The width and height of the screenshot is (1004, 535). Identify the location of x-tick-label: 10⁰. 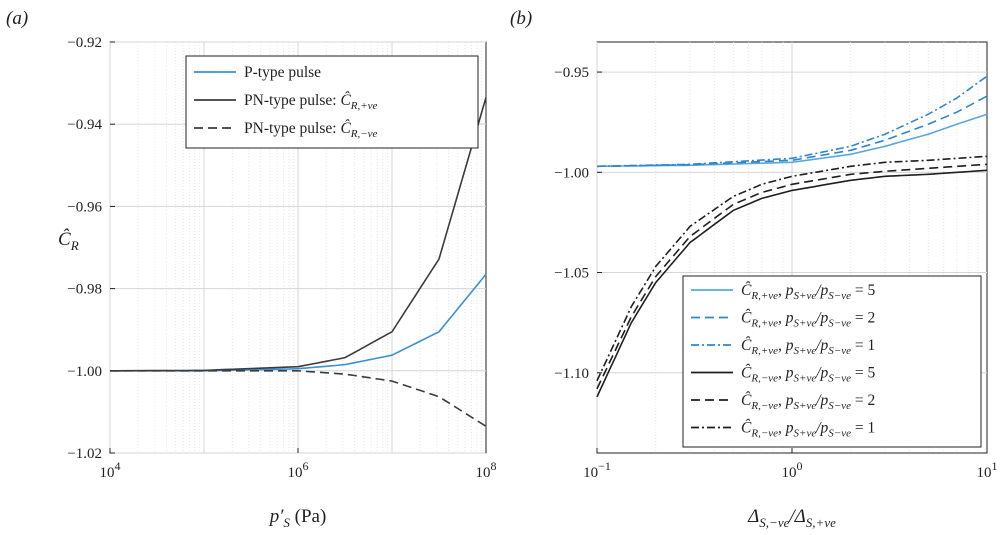
(792, 470).